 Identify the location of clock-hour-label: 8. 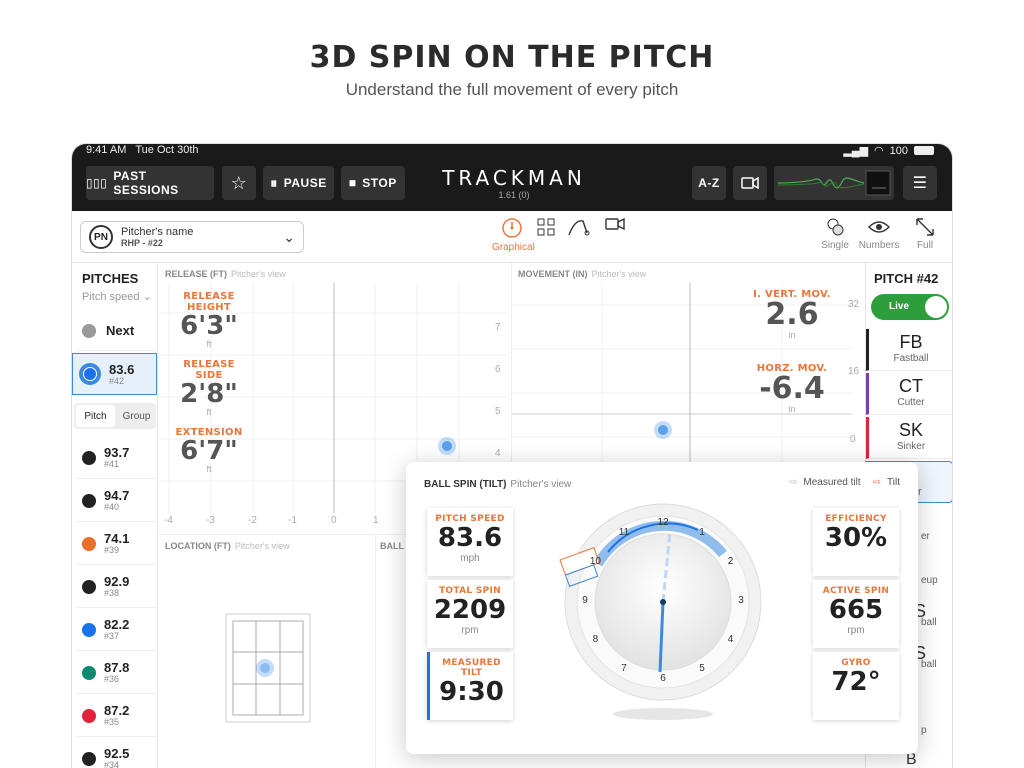
(595, 639).